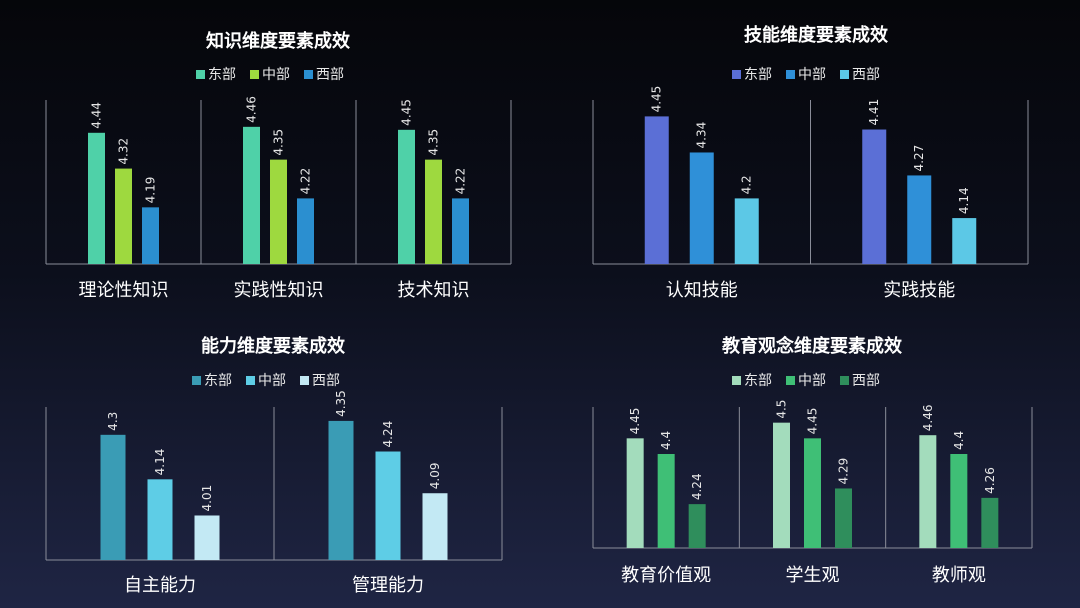 The width and height of the screenshot is (1080, 608). I want to click on chart-title: 知识维度要素成效, so click(278, 41).